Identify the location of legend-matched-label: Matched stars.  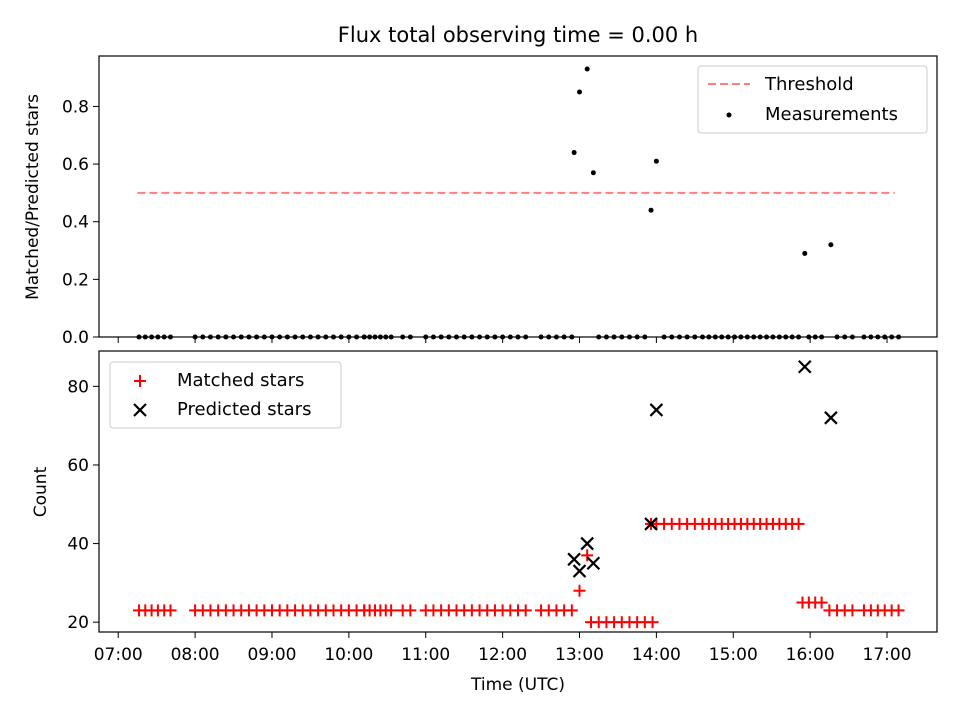
(240, 380).